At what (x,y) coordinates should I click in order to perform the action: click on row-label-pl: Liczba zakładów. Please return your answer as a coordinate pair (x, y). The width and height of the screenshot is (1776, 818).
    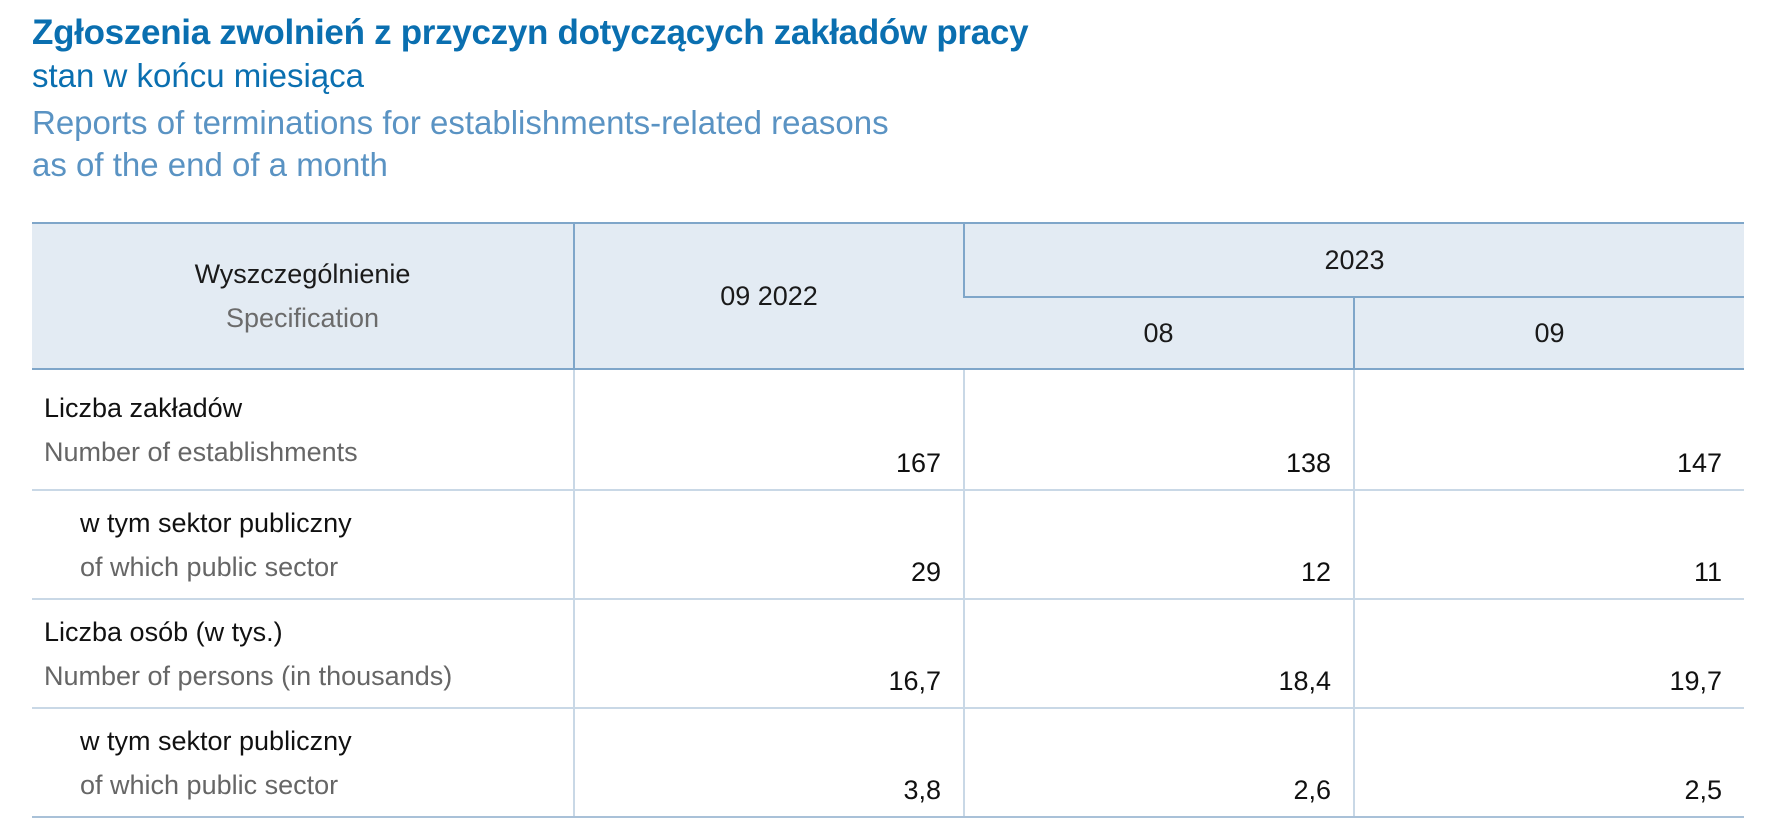
    Looking at the image, I should click on (143, 407).